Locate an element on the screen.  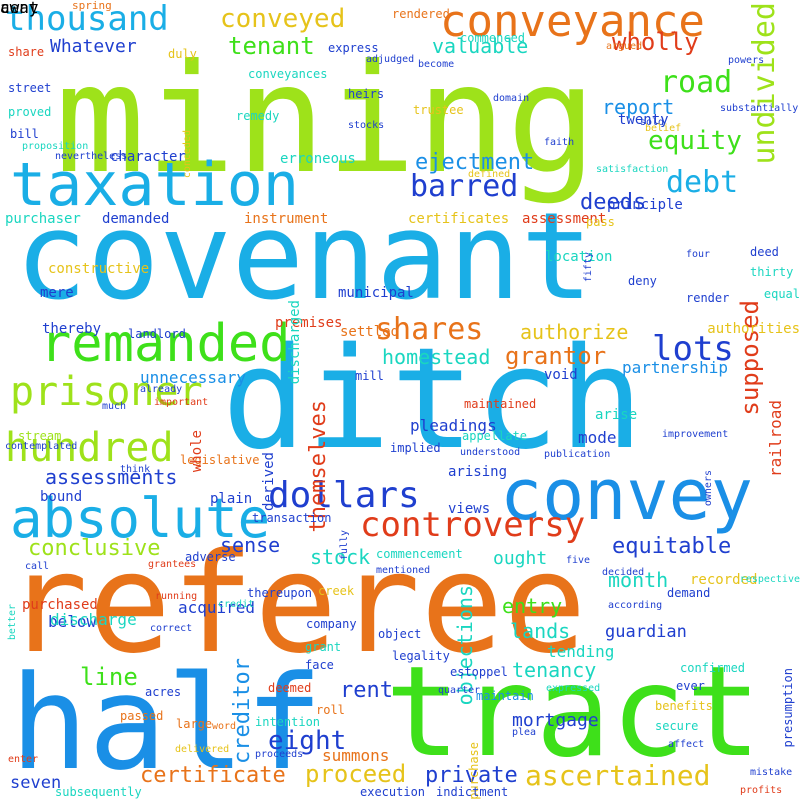
word: conveyed is located at coordinates (283, 19).